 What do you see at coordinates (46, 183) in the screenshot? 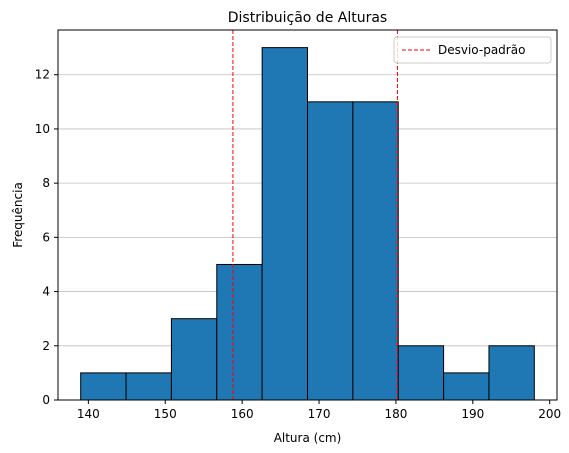
I see `y-tick-label-4: 8` at bounding box center [46, 183].